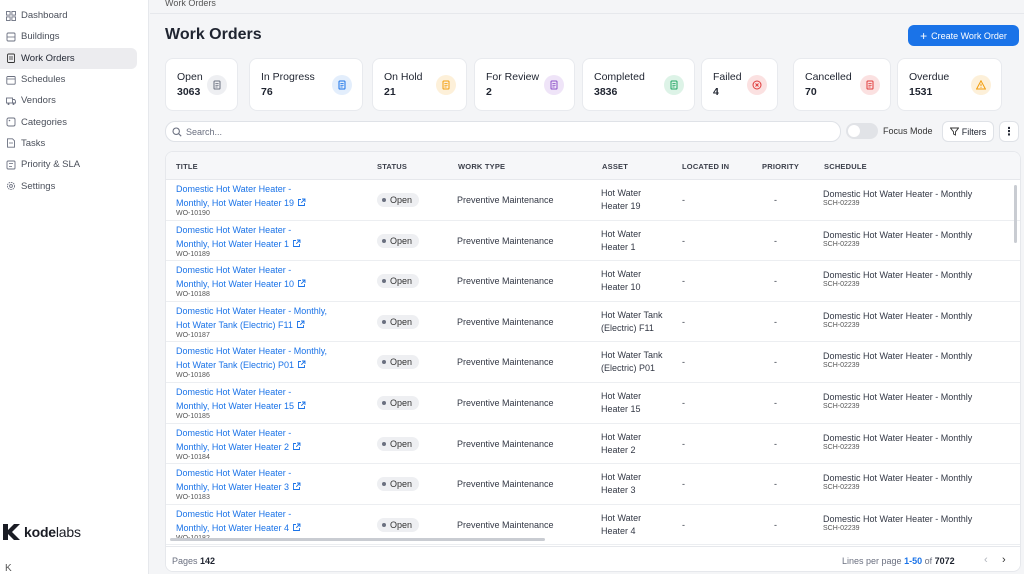  Describe the element at coordinates (845, 166) in the screenshot. I see `column-header-schedule: SCHEDULE` at that location.